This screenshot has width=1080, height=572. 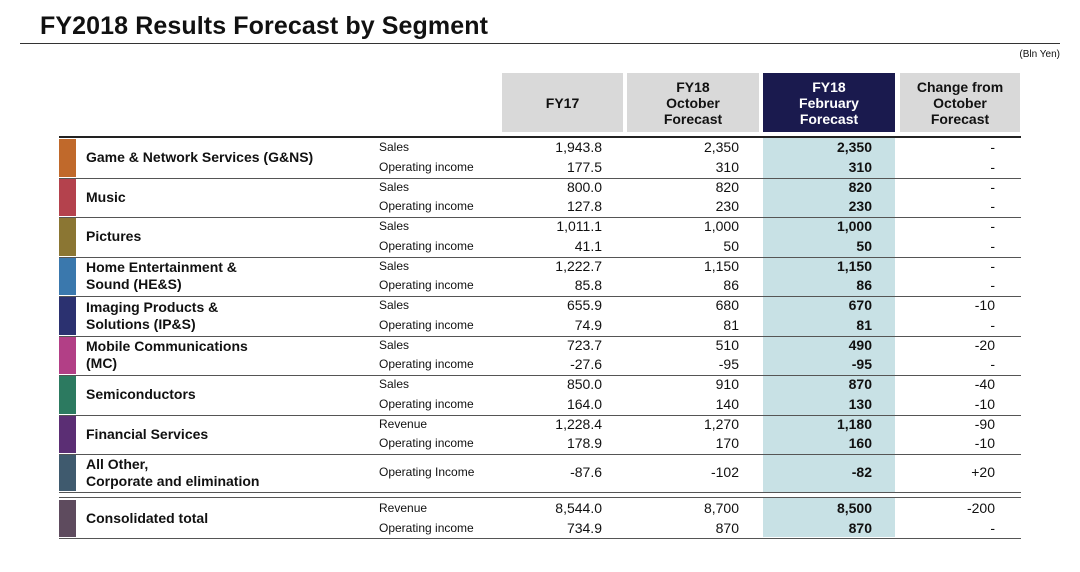 I want to click on segment-name: Game & Network Services (G&NS), so click(x=199, y=158).